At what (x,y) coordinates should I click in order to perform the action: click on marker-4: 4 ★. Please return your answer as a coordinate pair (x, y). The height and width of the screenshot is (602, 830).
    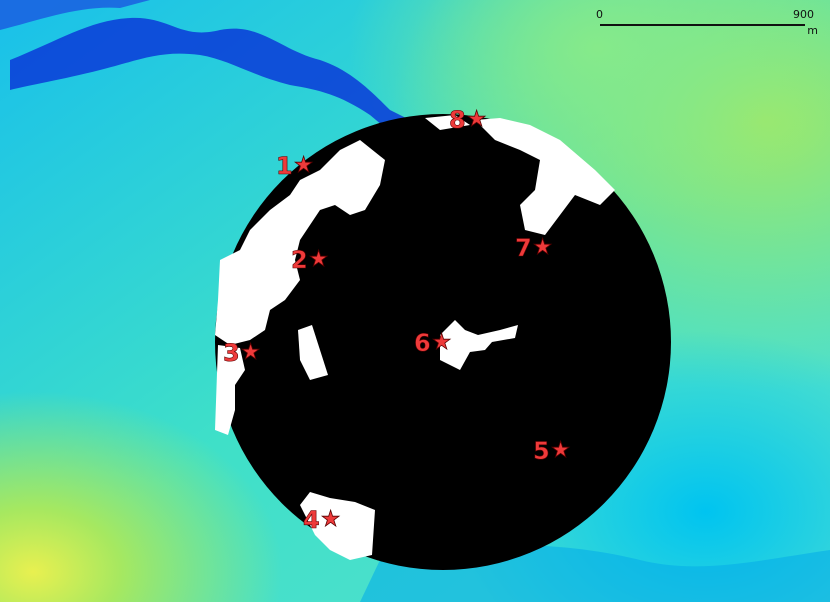
    Looking at the image, I should click on (322, 520).